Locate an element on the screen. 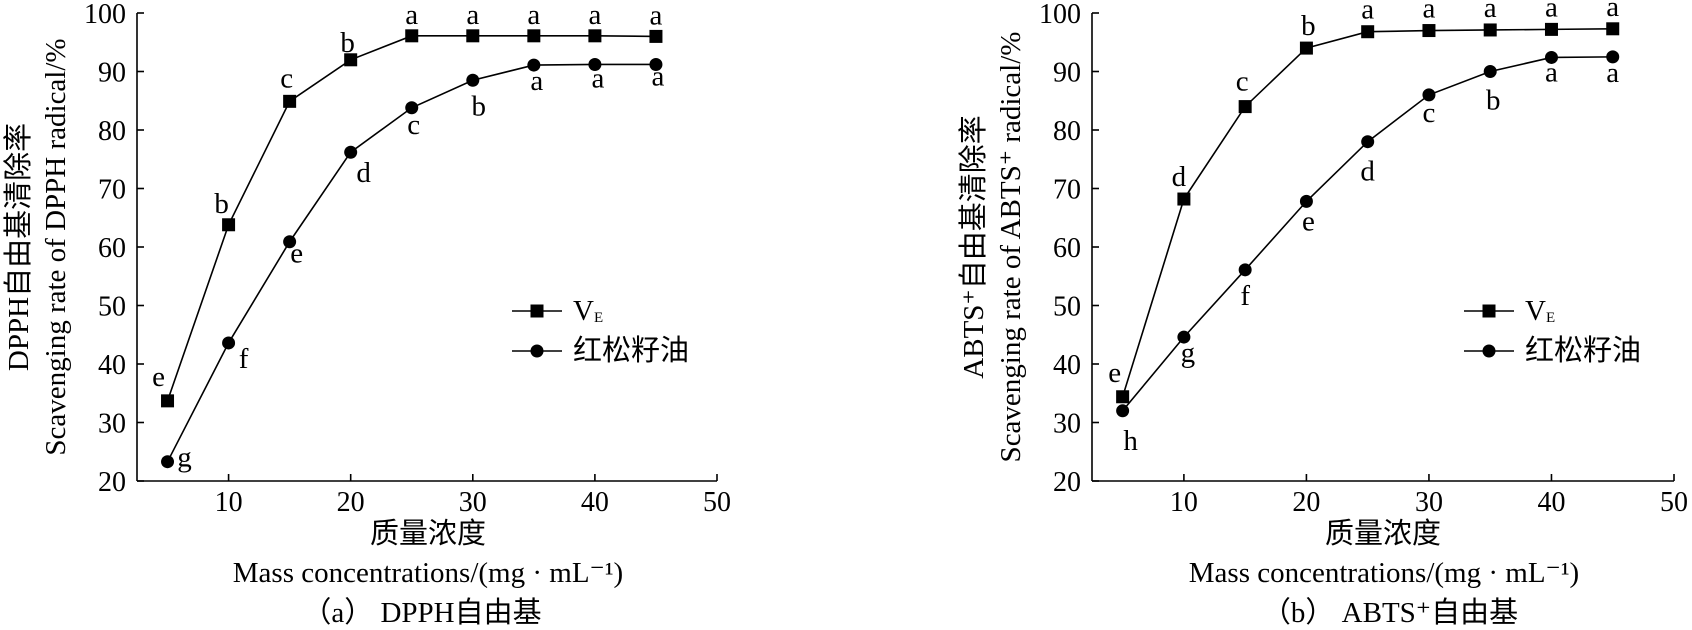 Image resolution: width=1692 pixels, height=630 pixels. y-axis-label-en: Scavenging rate of ABTS⁺ radical/% is located at coordinates (1011, 247).